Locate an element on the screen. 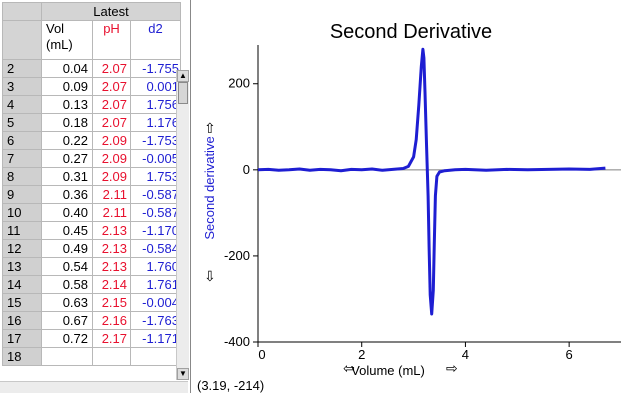 This screenshot has height=393, width=623. cell-d2: -1.170 is located at coordinates (155, 230).